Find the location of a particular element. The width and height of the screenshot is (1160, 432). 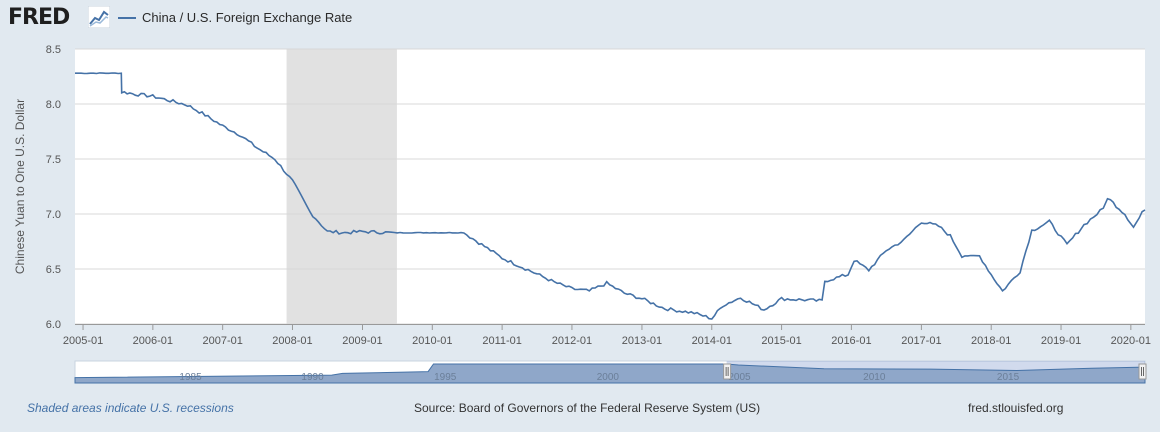

y-tick-label: 7.5 is located at coordinates (53, 160).